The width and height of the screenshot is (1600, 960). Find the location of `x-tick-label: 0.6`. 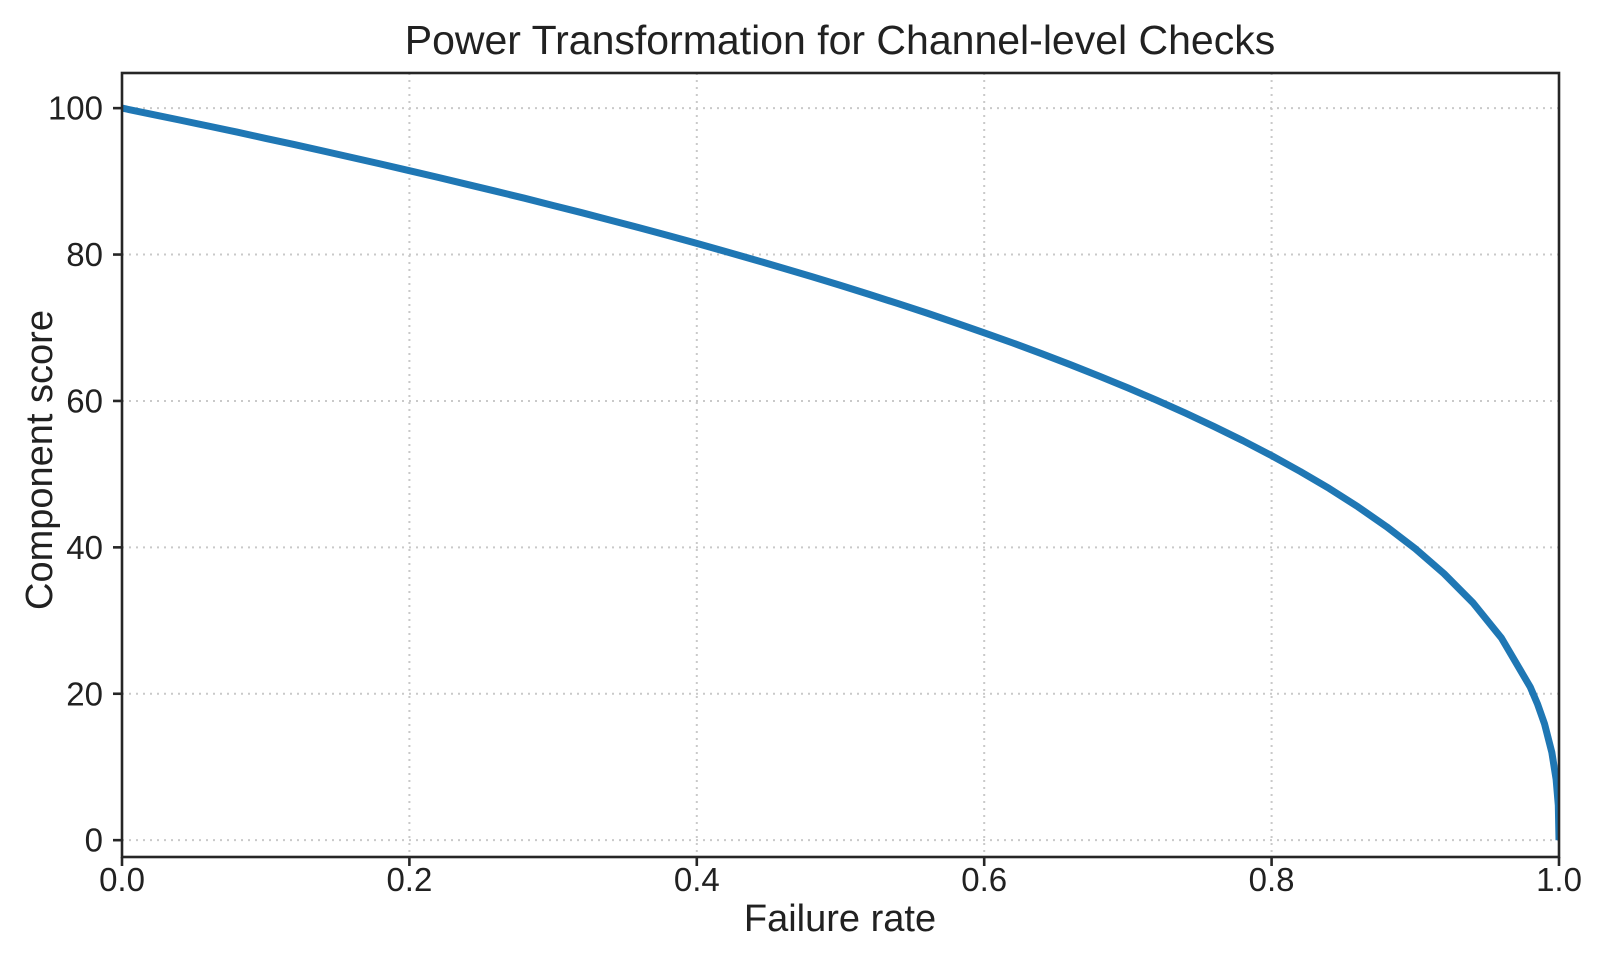

x-tick-label: 0.6 is located at coordinates (984, 879).